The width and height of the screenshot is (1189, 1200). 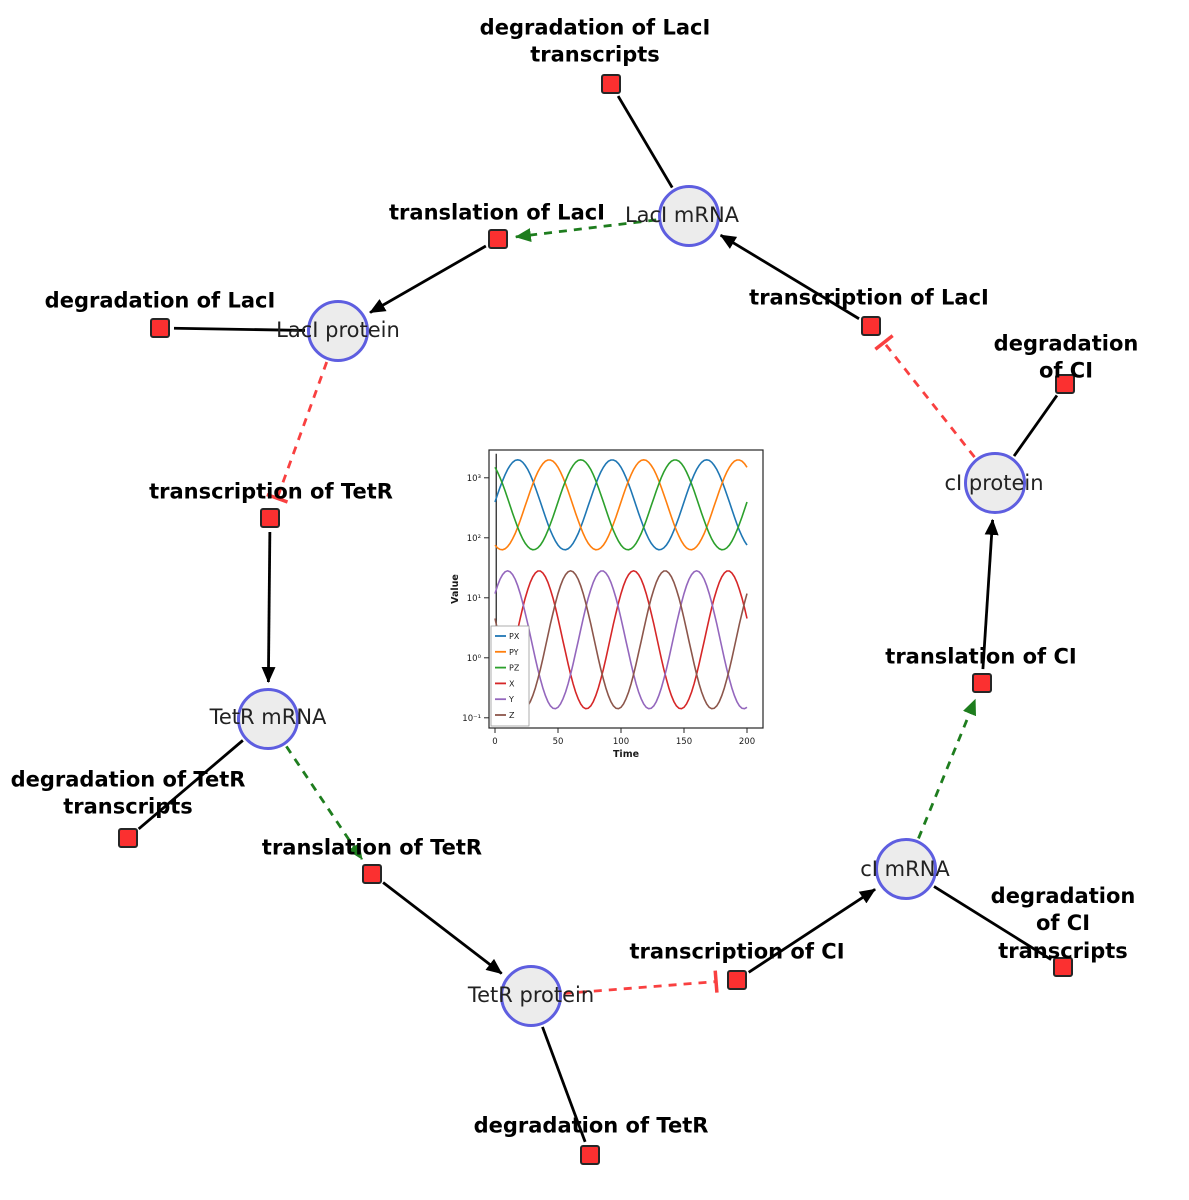 I want to click on x-tick-label: 50, so click(x=558, y=742).